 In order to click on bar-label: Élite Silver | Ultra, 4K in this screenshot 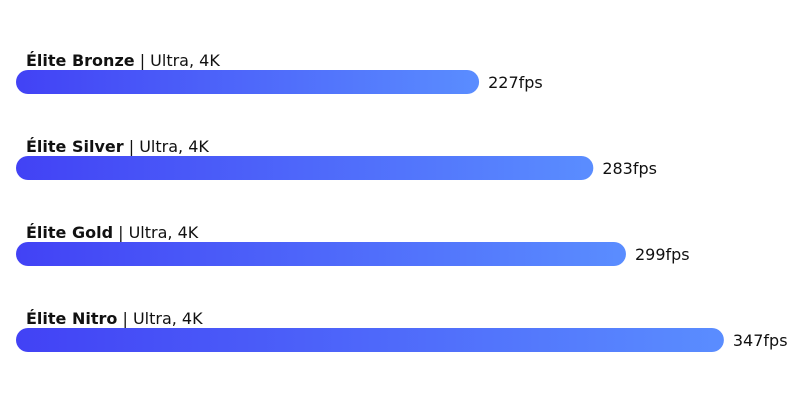, I will do `click(117, 146)`.